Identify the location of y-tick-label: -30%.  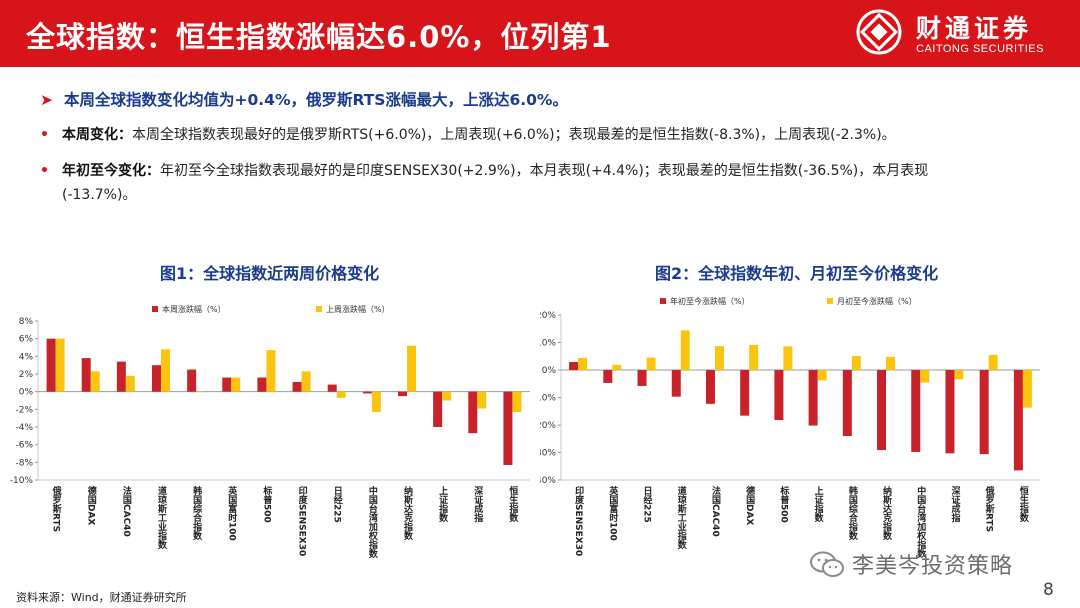
(548, 454).